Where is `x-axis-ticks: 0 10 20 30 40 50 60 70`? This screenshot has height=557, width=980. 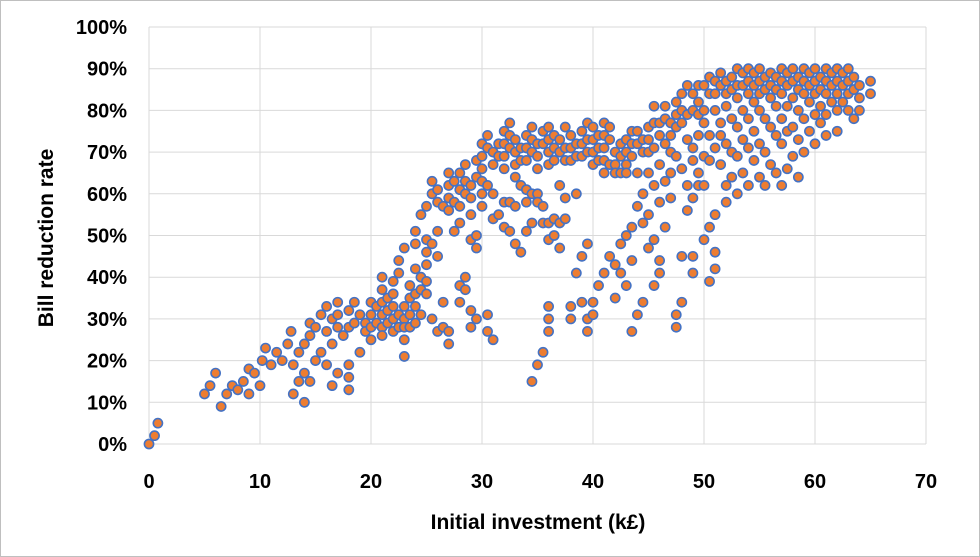 x-axis-ticks: 0 10 20 30 40 50 60 70 is located at coordinates (540, 482).